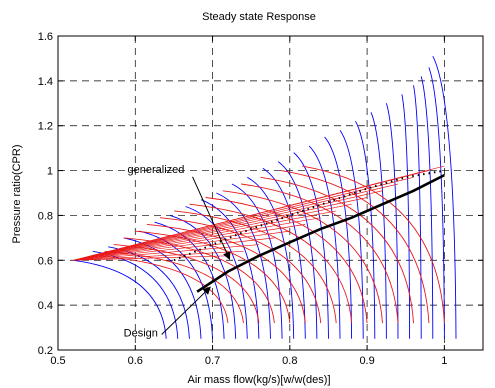 The image size is (495, 388). I want to click on y-tick-label: 1, so click(50, 172).